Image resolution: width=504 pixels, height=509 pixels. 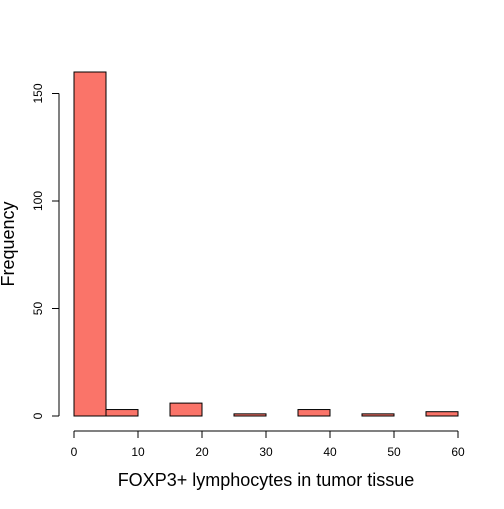 What do you see at coordinates (38, 201) in the screenshot?
I see `y-tick-label: 100` at bounding box center [38, 201].